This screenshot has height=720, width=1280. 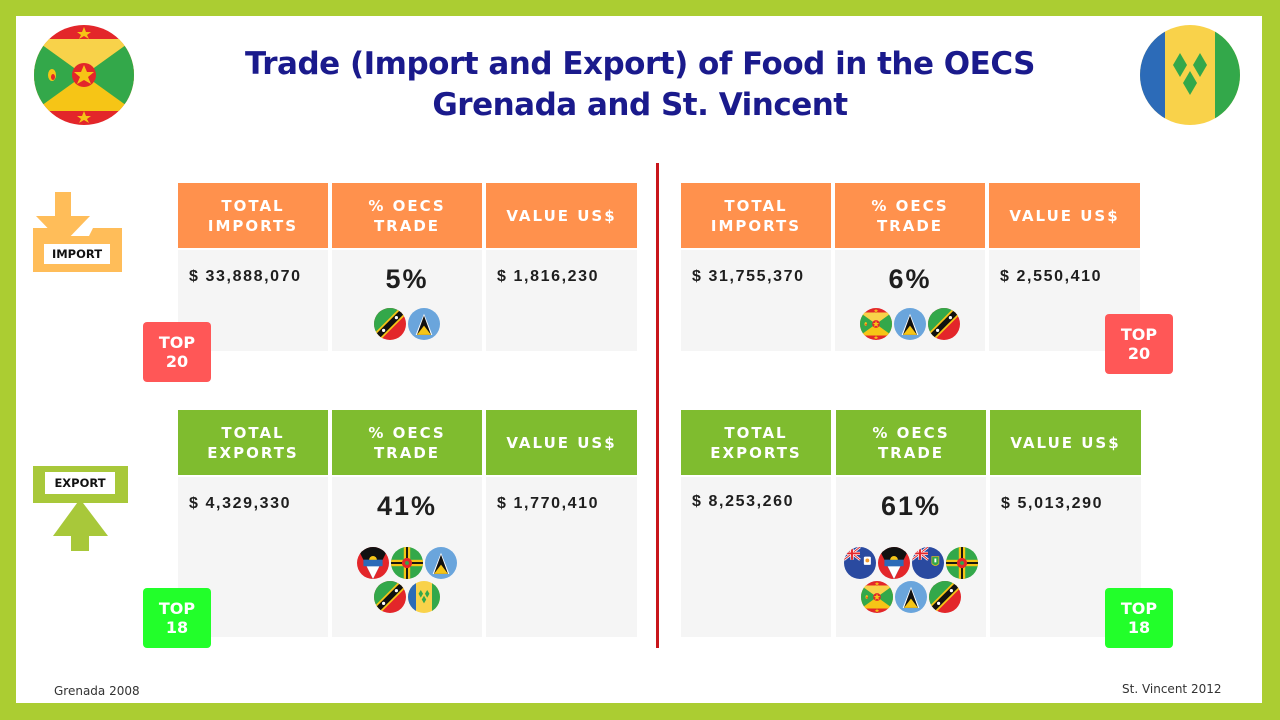 What do you see at coordinates (561, 442) in the screenshot?
I see `grenada-export-header-value: VALUE US$` at bounding box center [561, 442].